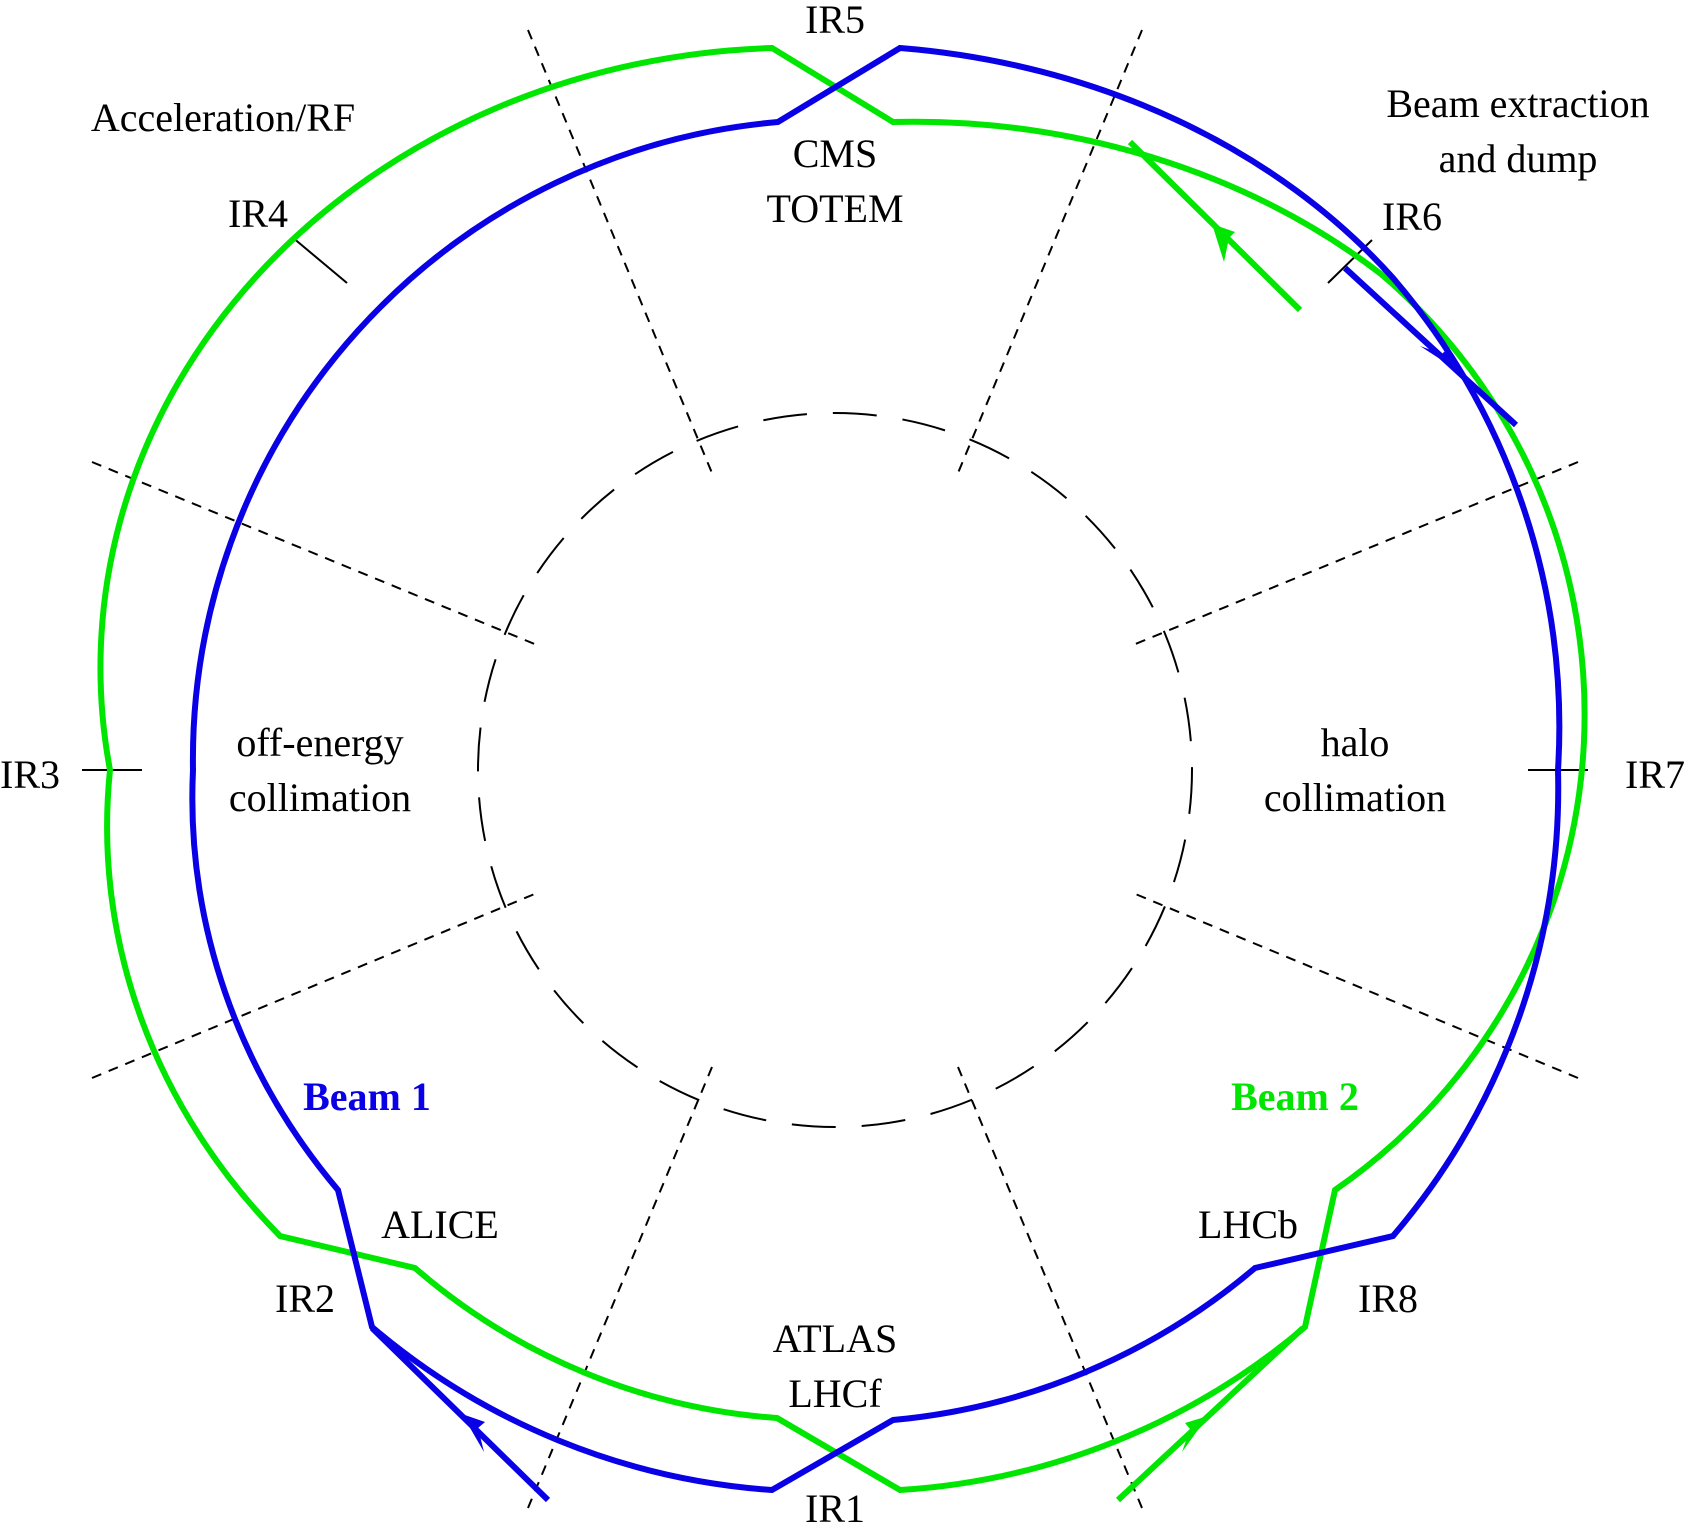 This screenshot has width=1685, height=1522. Describe the element at coordinates (620, 1287) in the screenshot. I see `boundary-line-lower-left` at that location.